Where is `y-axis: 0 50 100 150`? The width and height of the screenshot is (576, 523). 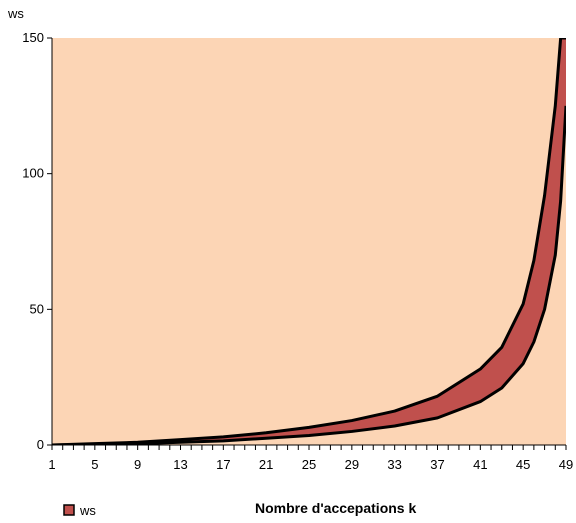 y-axis: 0 50 100 150 is located at coordinates (37, 241).